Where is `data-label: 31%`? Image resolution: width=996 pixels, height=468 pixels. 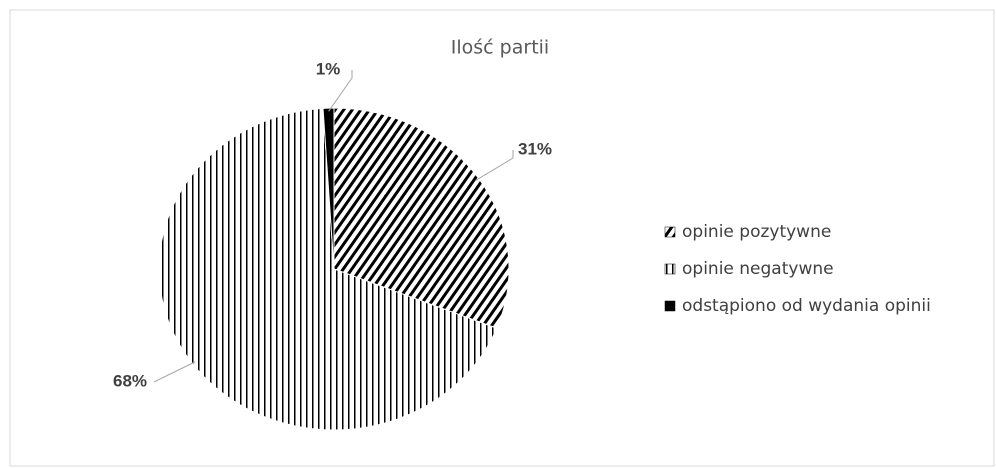 data-label: 31% is located at coordinates (535, 148).